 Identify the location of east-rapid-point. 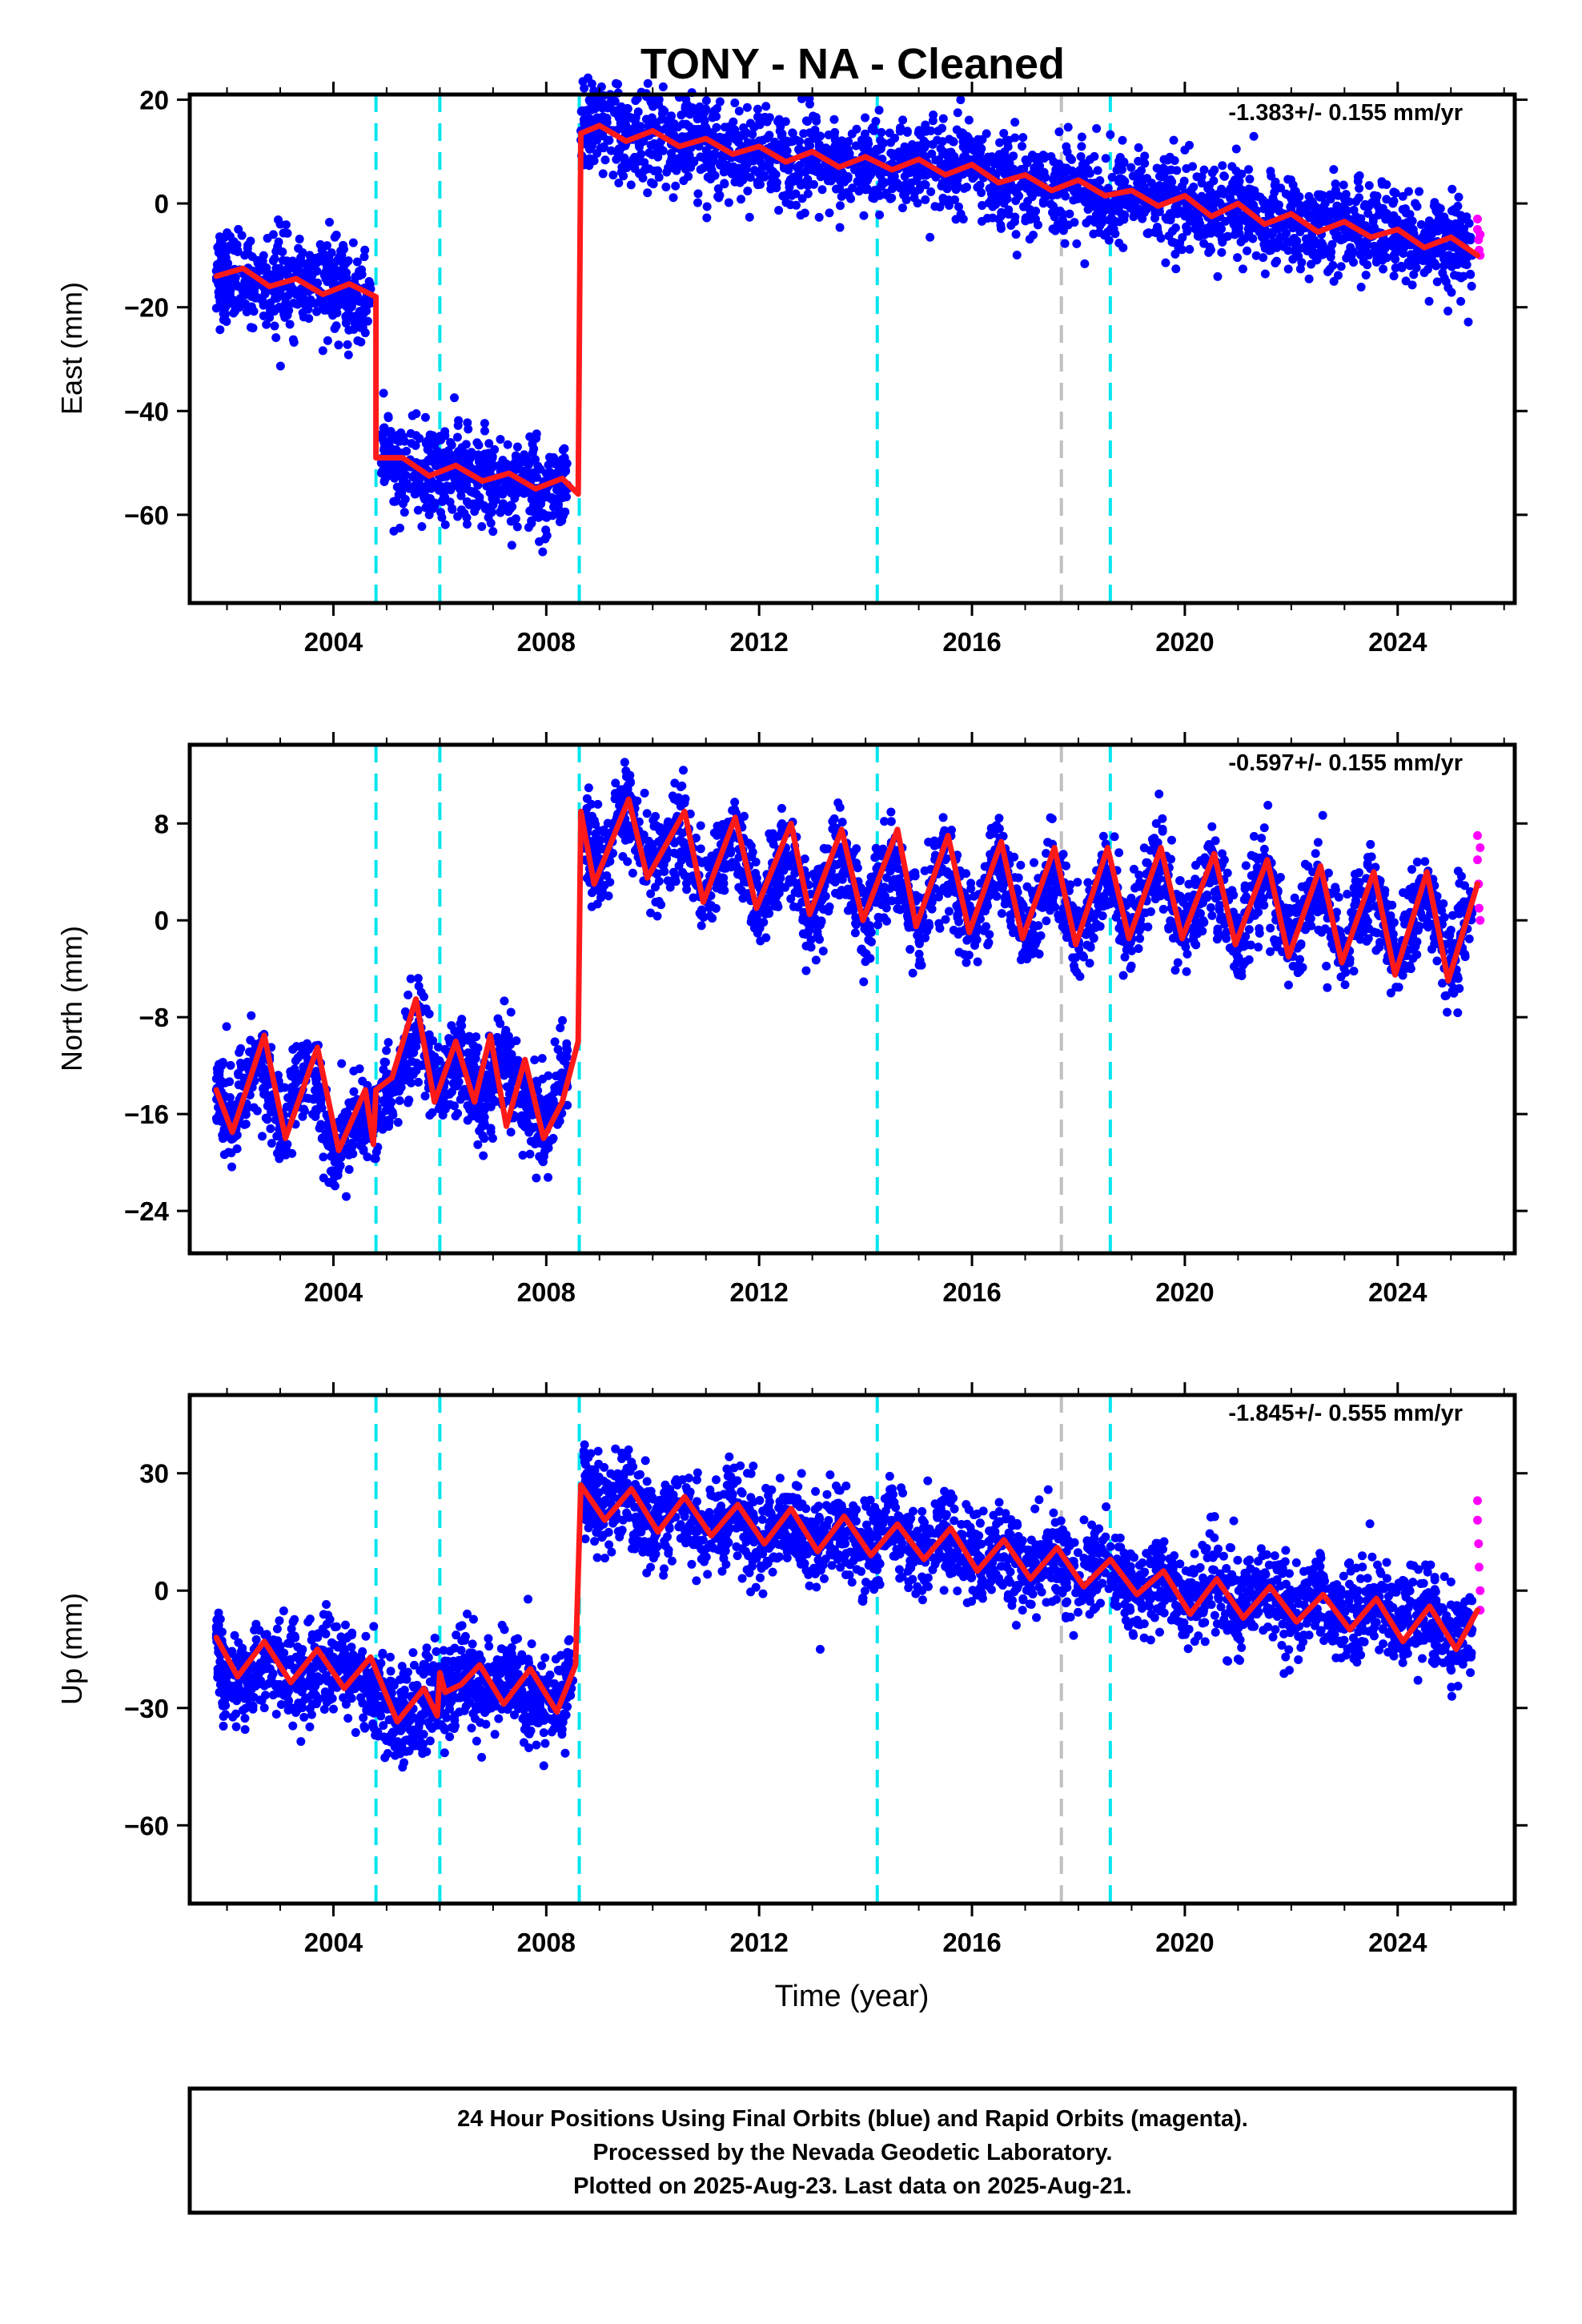
(1477, 219).